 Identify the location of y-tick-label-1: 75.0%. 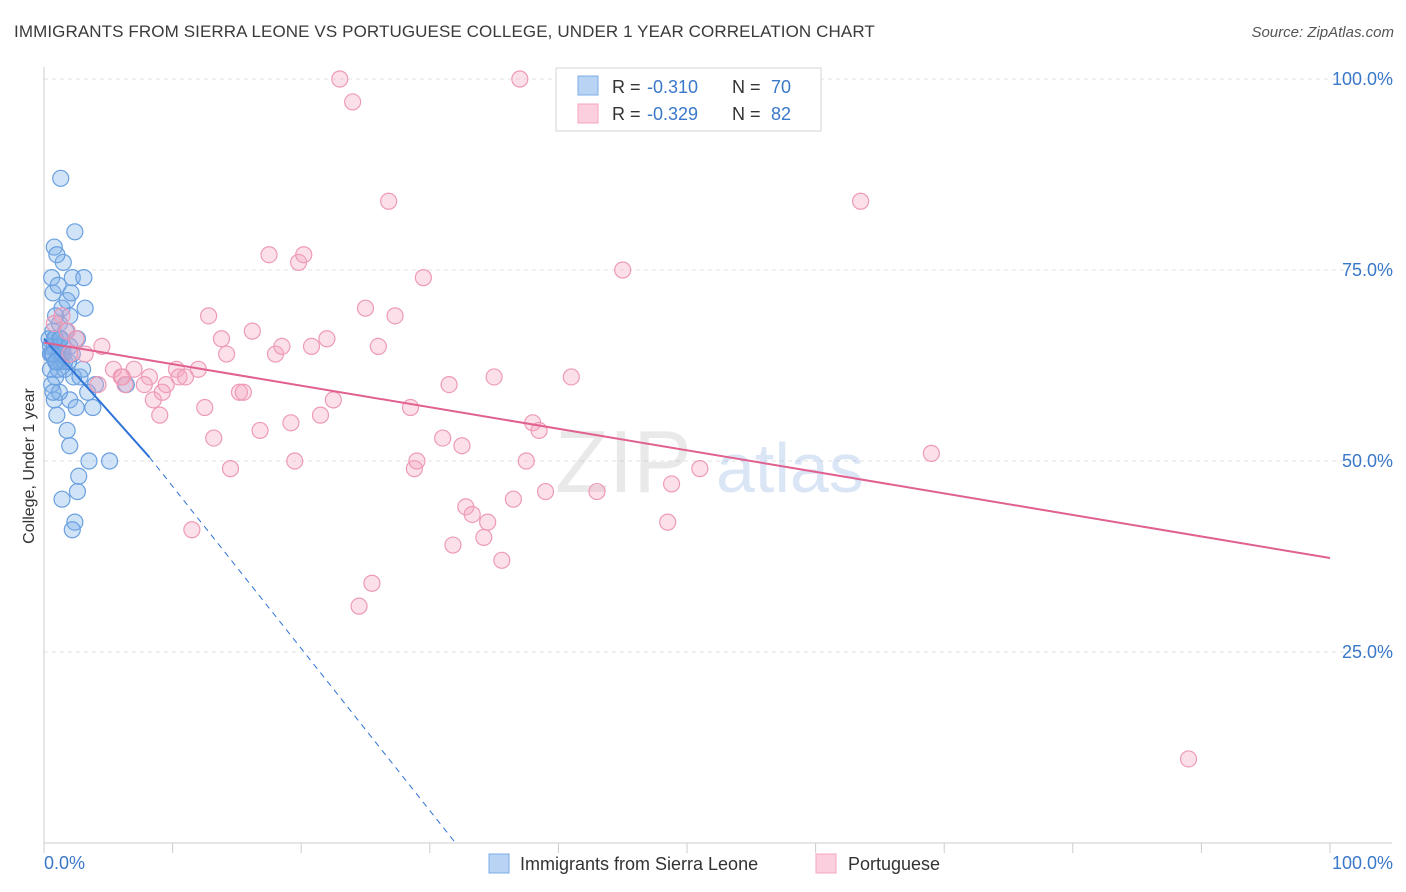
(1367, 270).